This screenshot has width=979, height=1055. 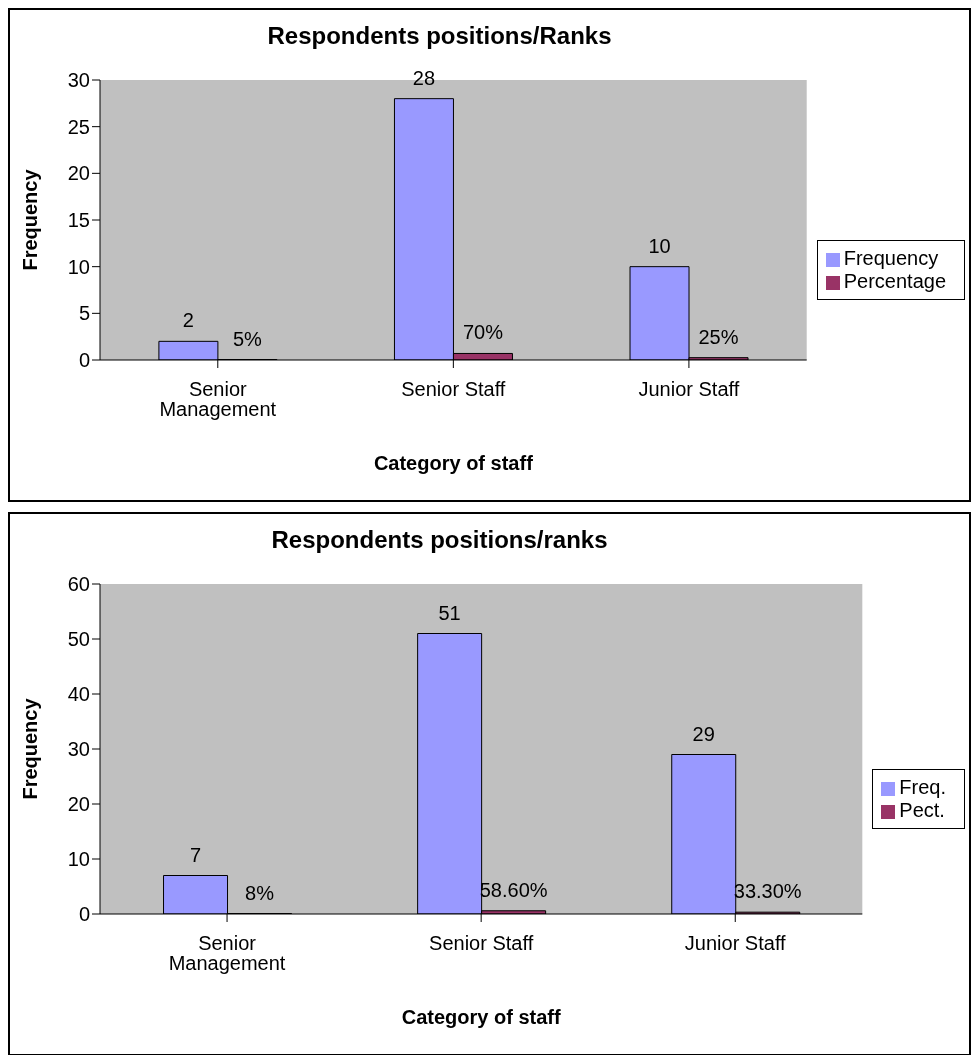 I want to click on data-label: 29, so click(x=703, y=733).